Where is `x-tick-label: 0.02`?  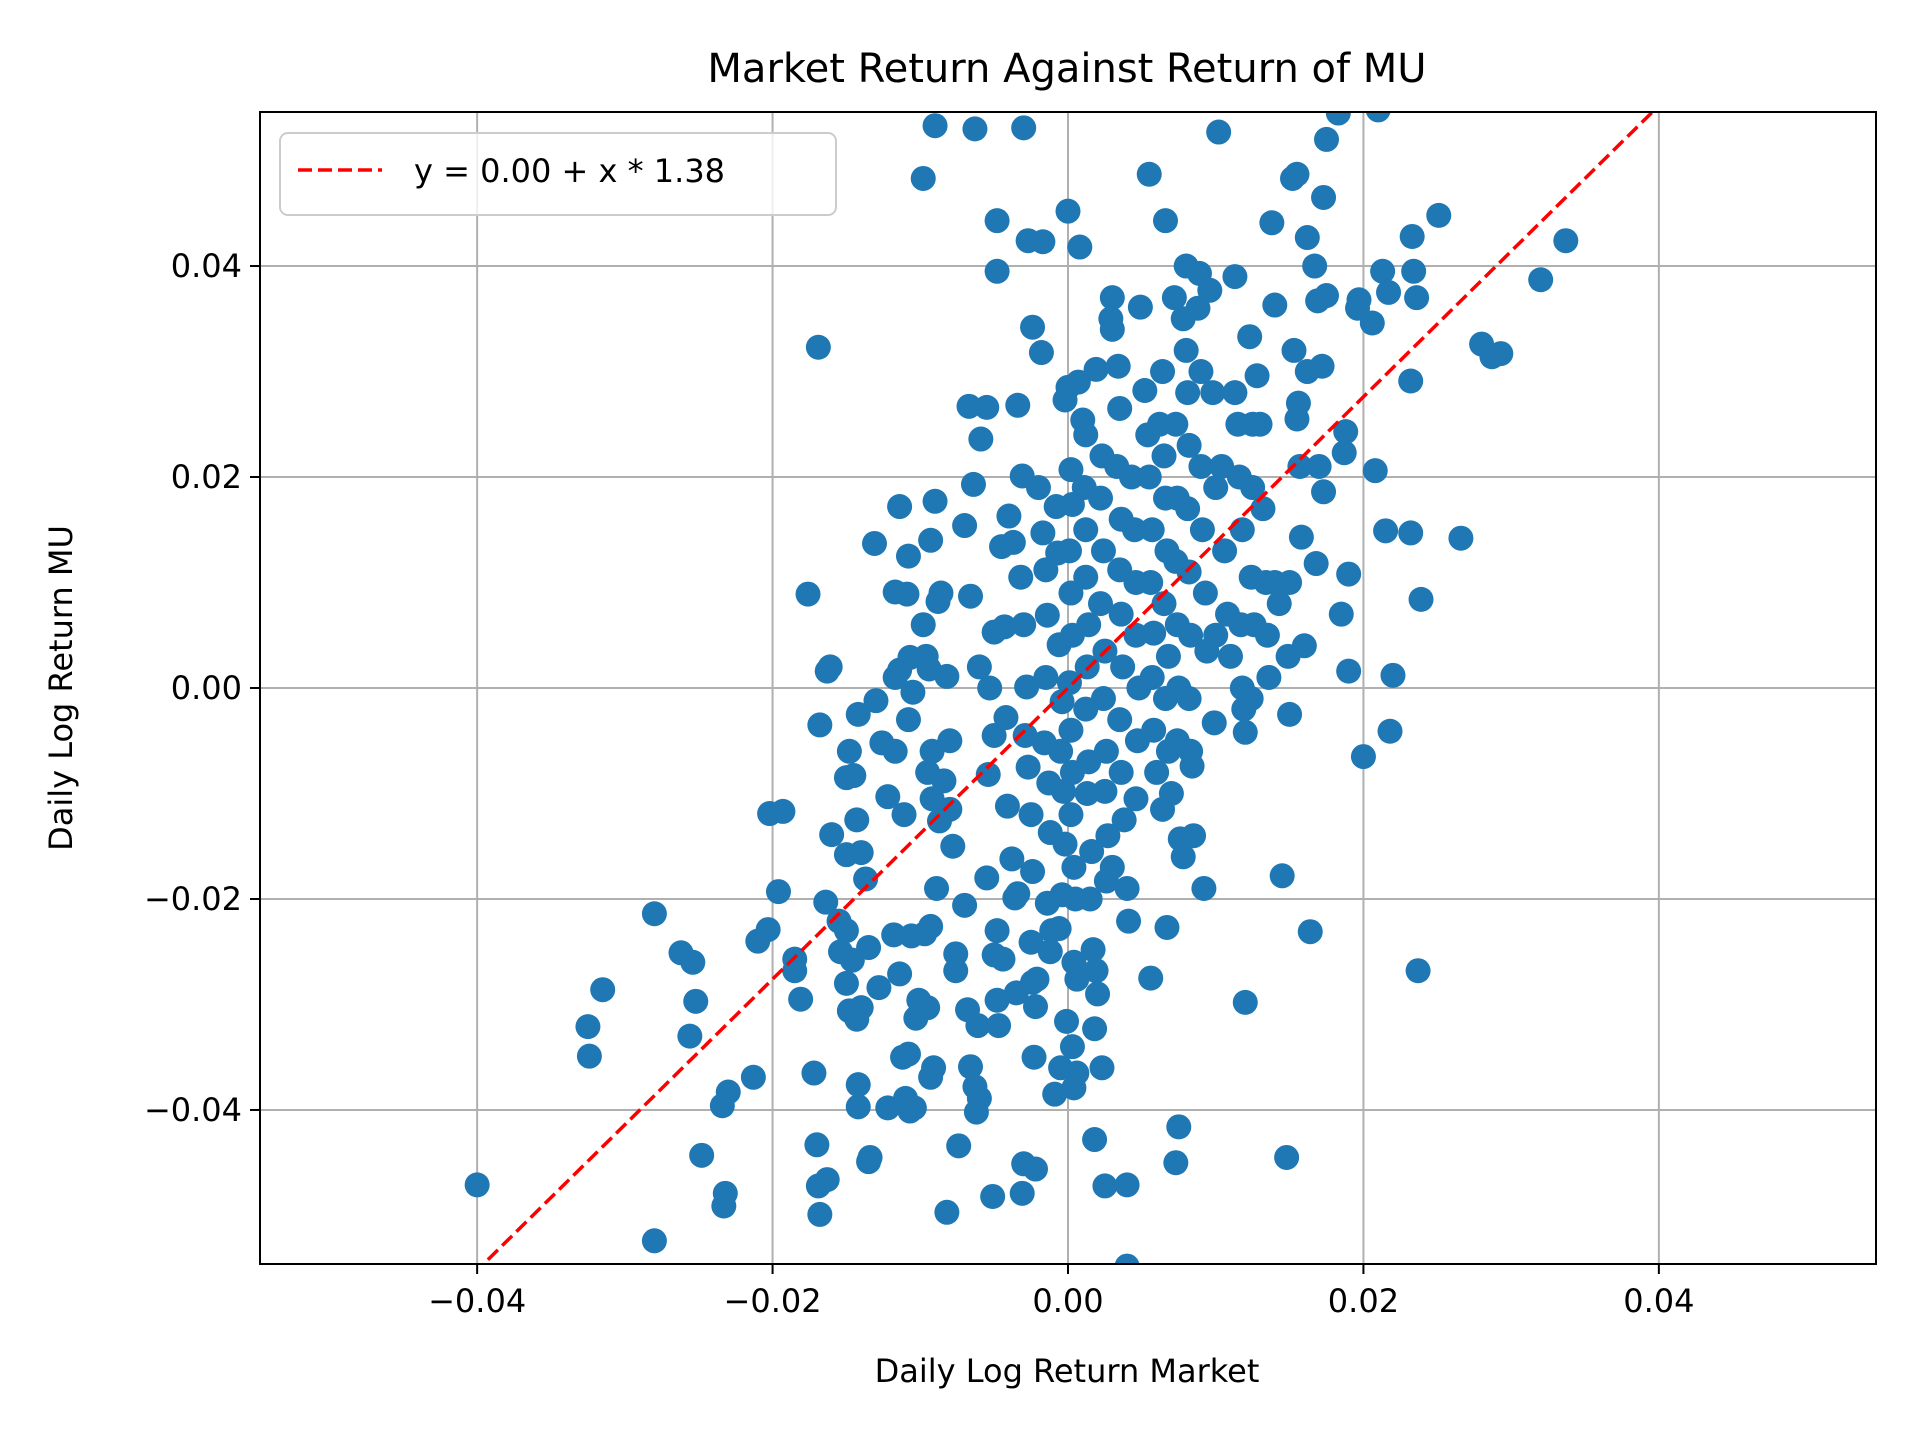 x-tick-label: 0.02 is located at coordinates (1363, 1301).